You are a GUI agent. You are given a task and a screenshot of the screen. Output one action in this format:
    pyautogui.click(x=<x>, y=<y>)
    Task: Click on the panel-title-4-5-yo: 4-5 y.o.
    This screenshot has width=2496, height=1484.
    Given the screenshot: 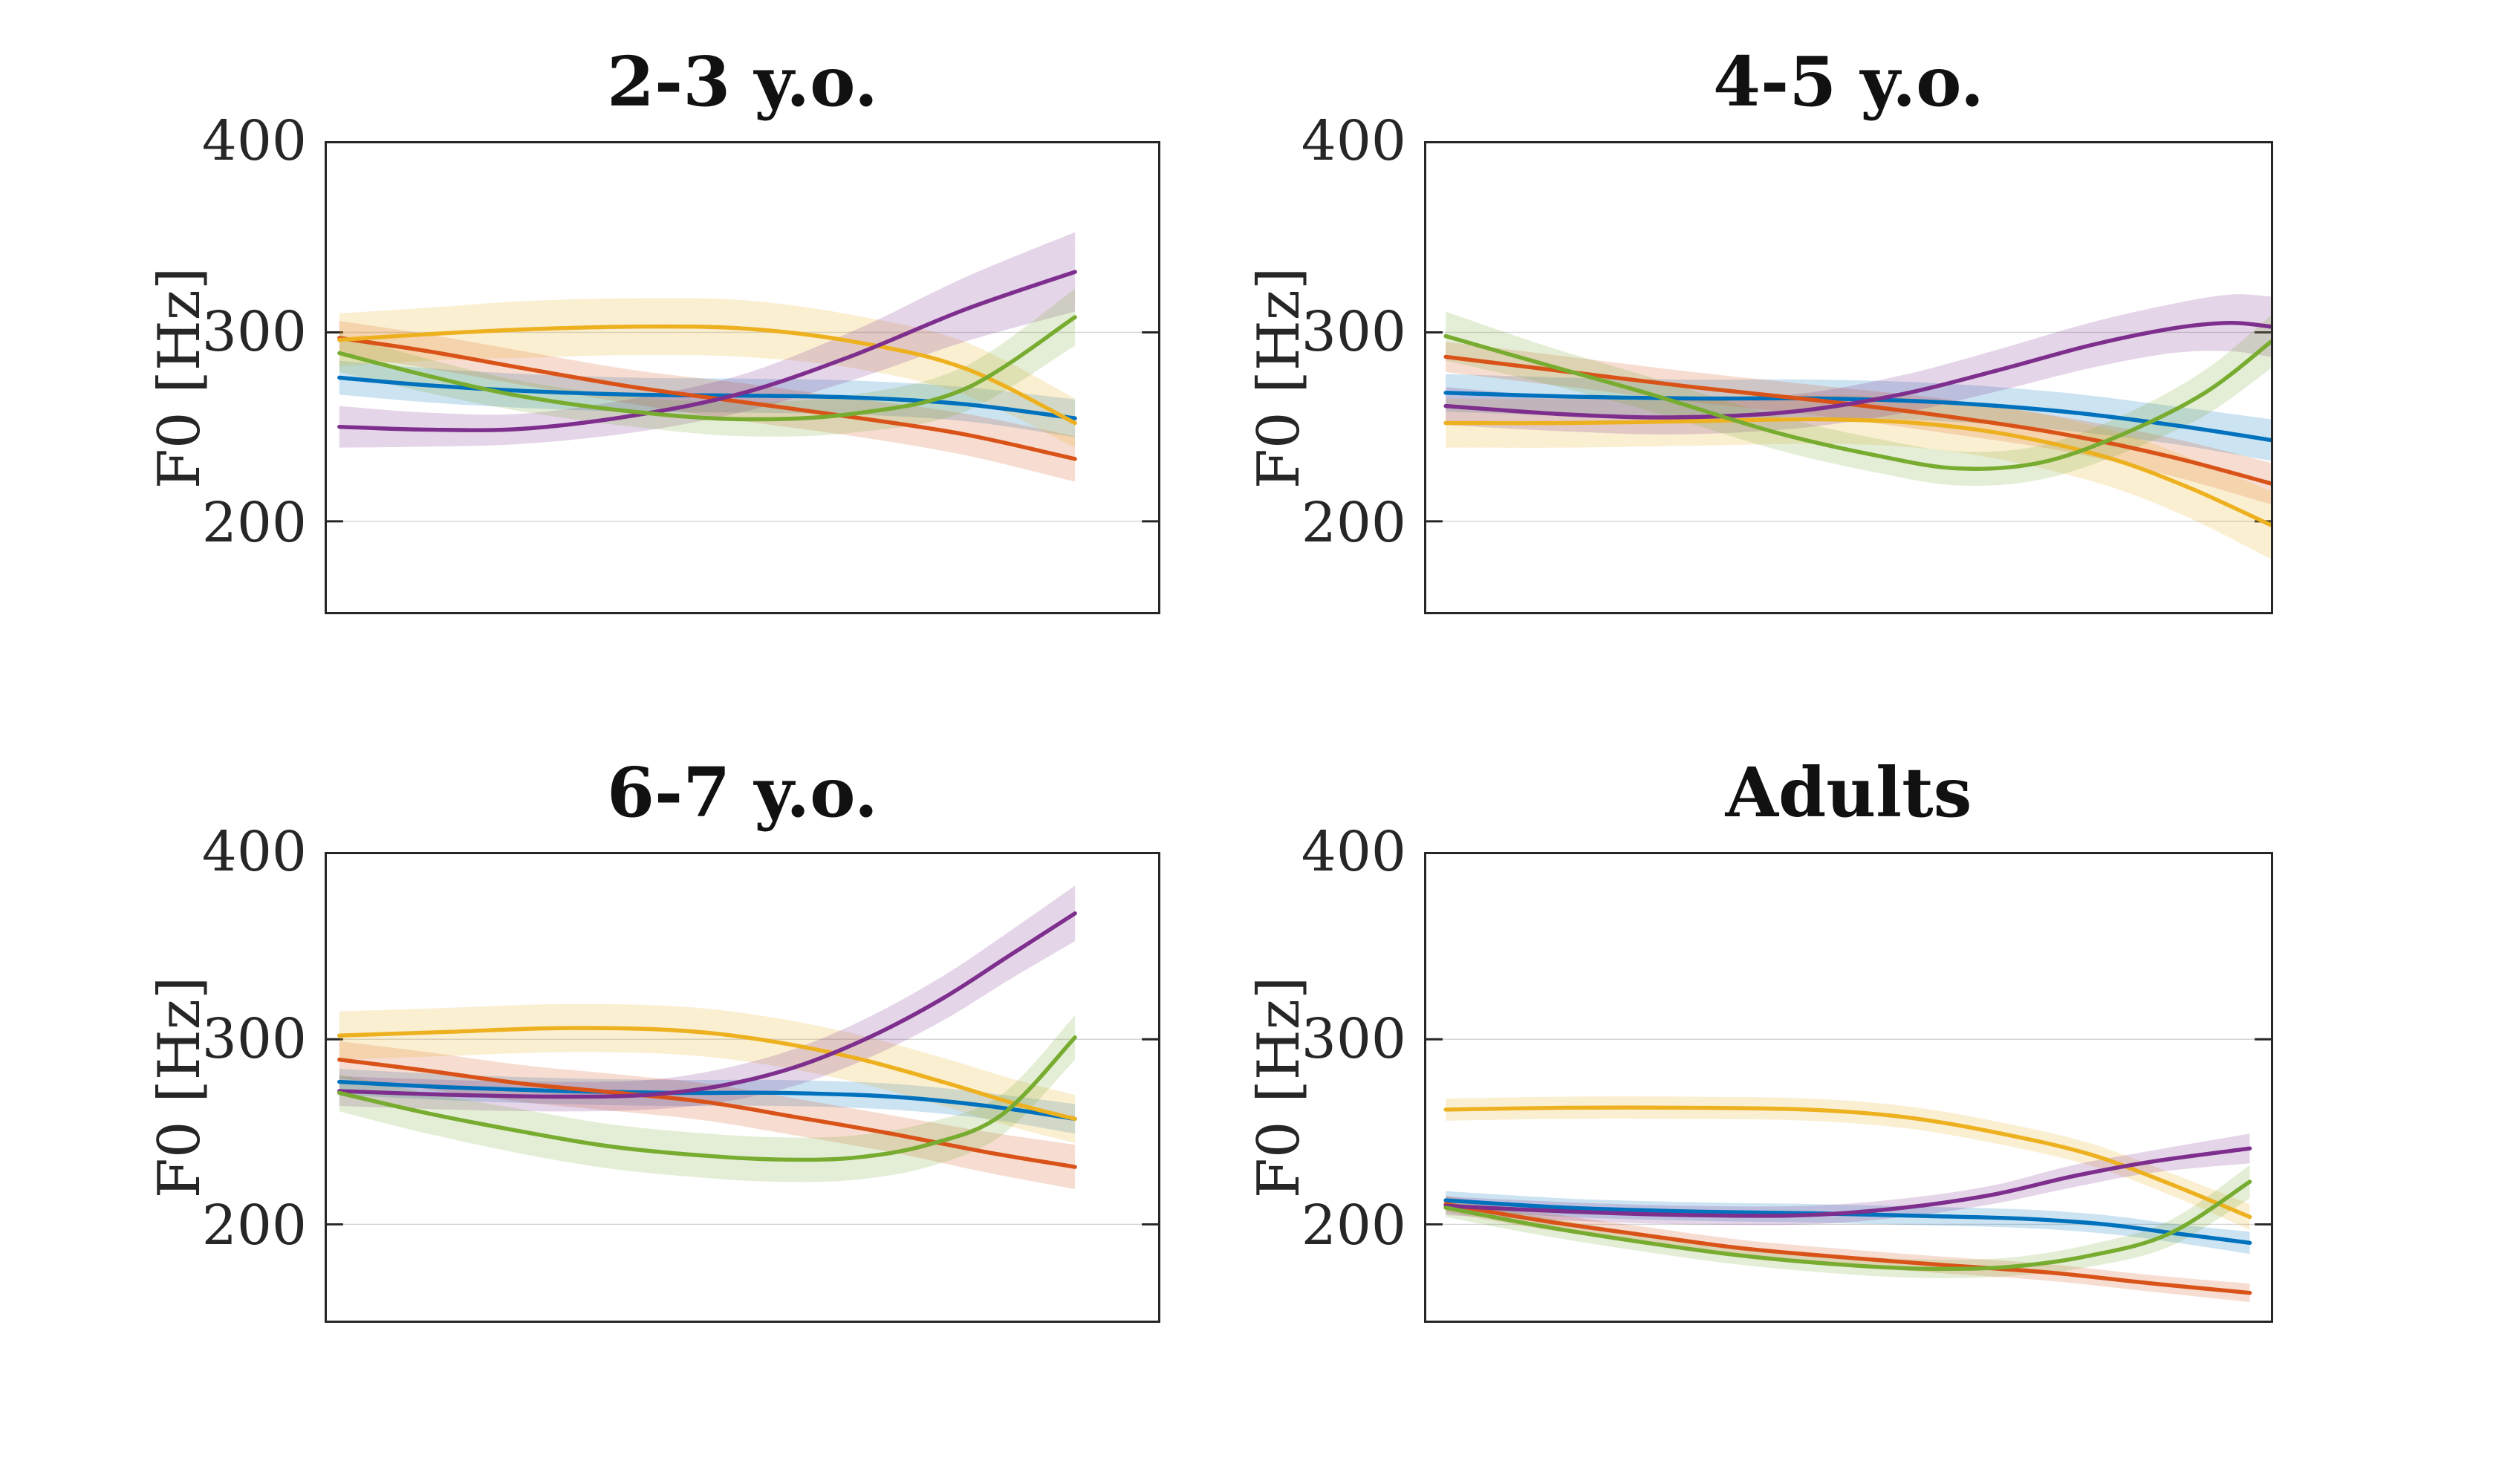 What is the action you would take?
    pyautogui.click(x=1849, y=82)
    